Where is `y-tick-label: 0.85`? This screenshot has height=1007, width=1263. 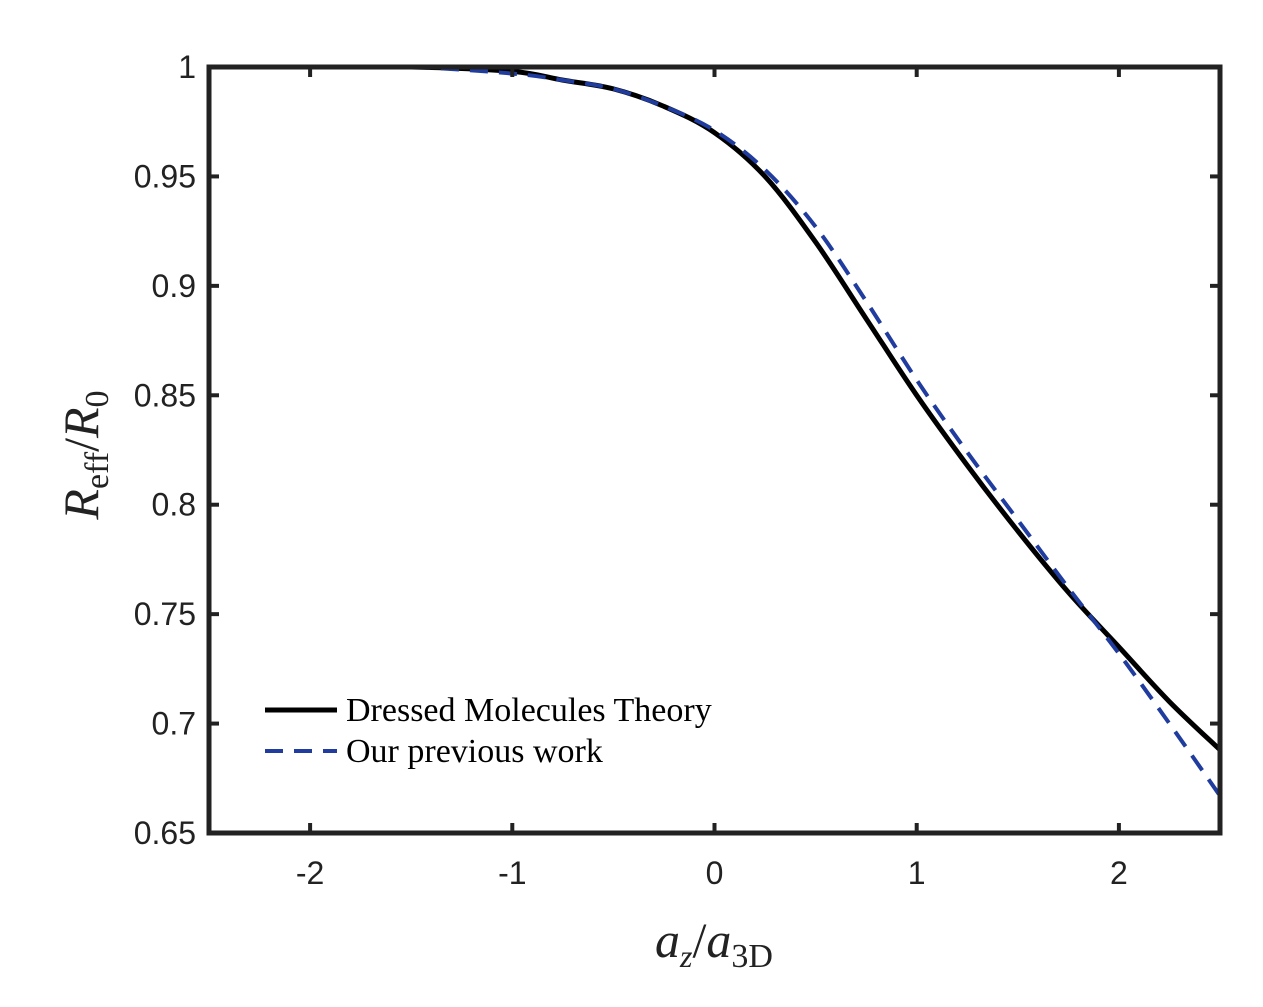
y-tick-label: 0.85 is located at coordinates (165, 395).